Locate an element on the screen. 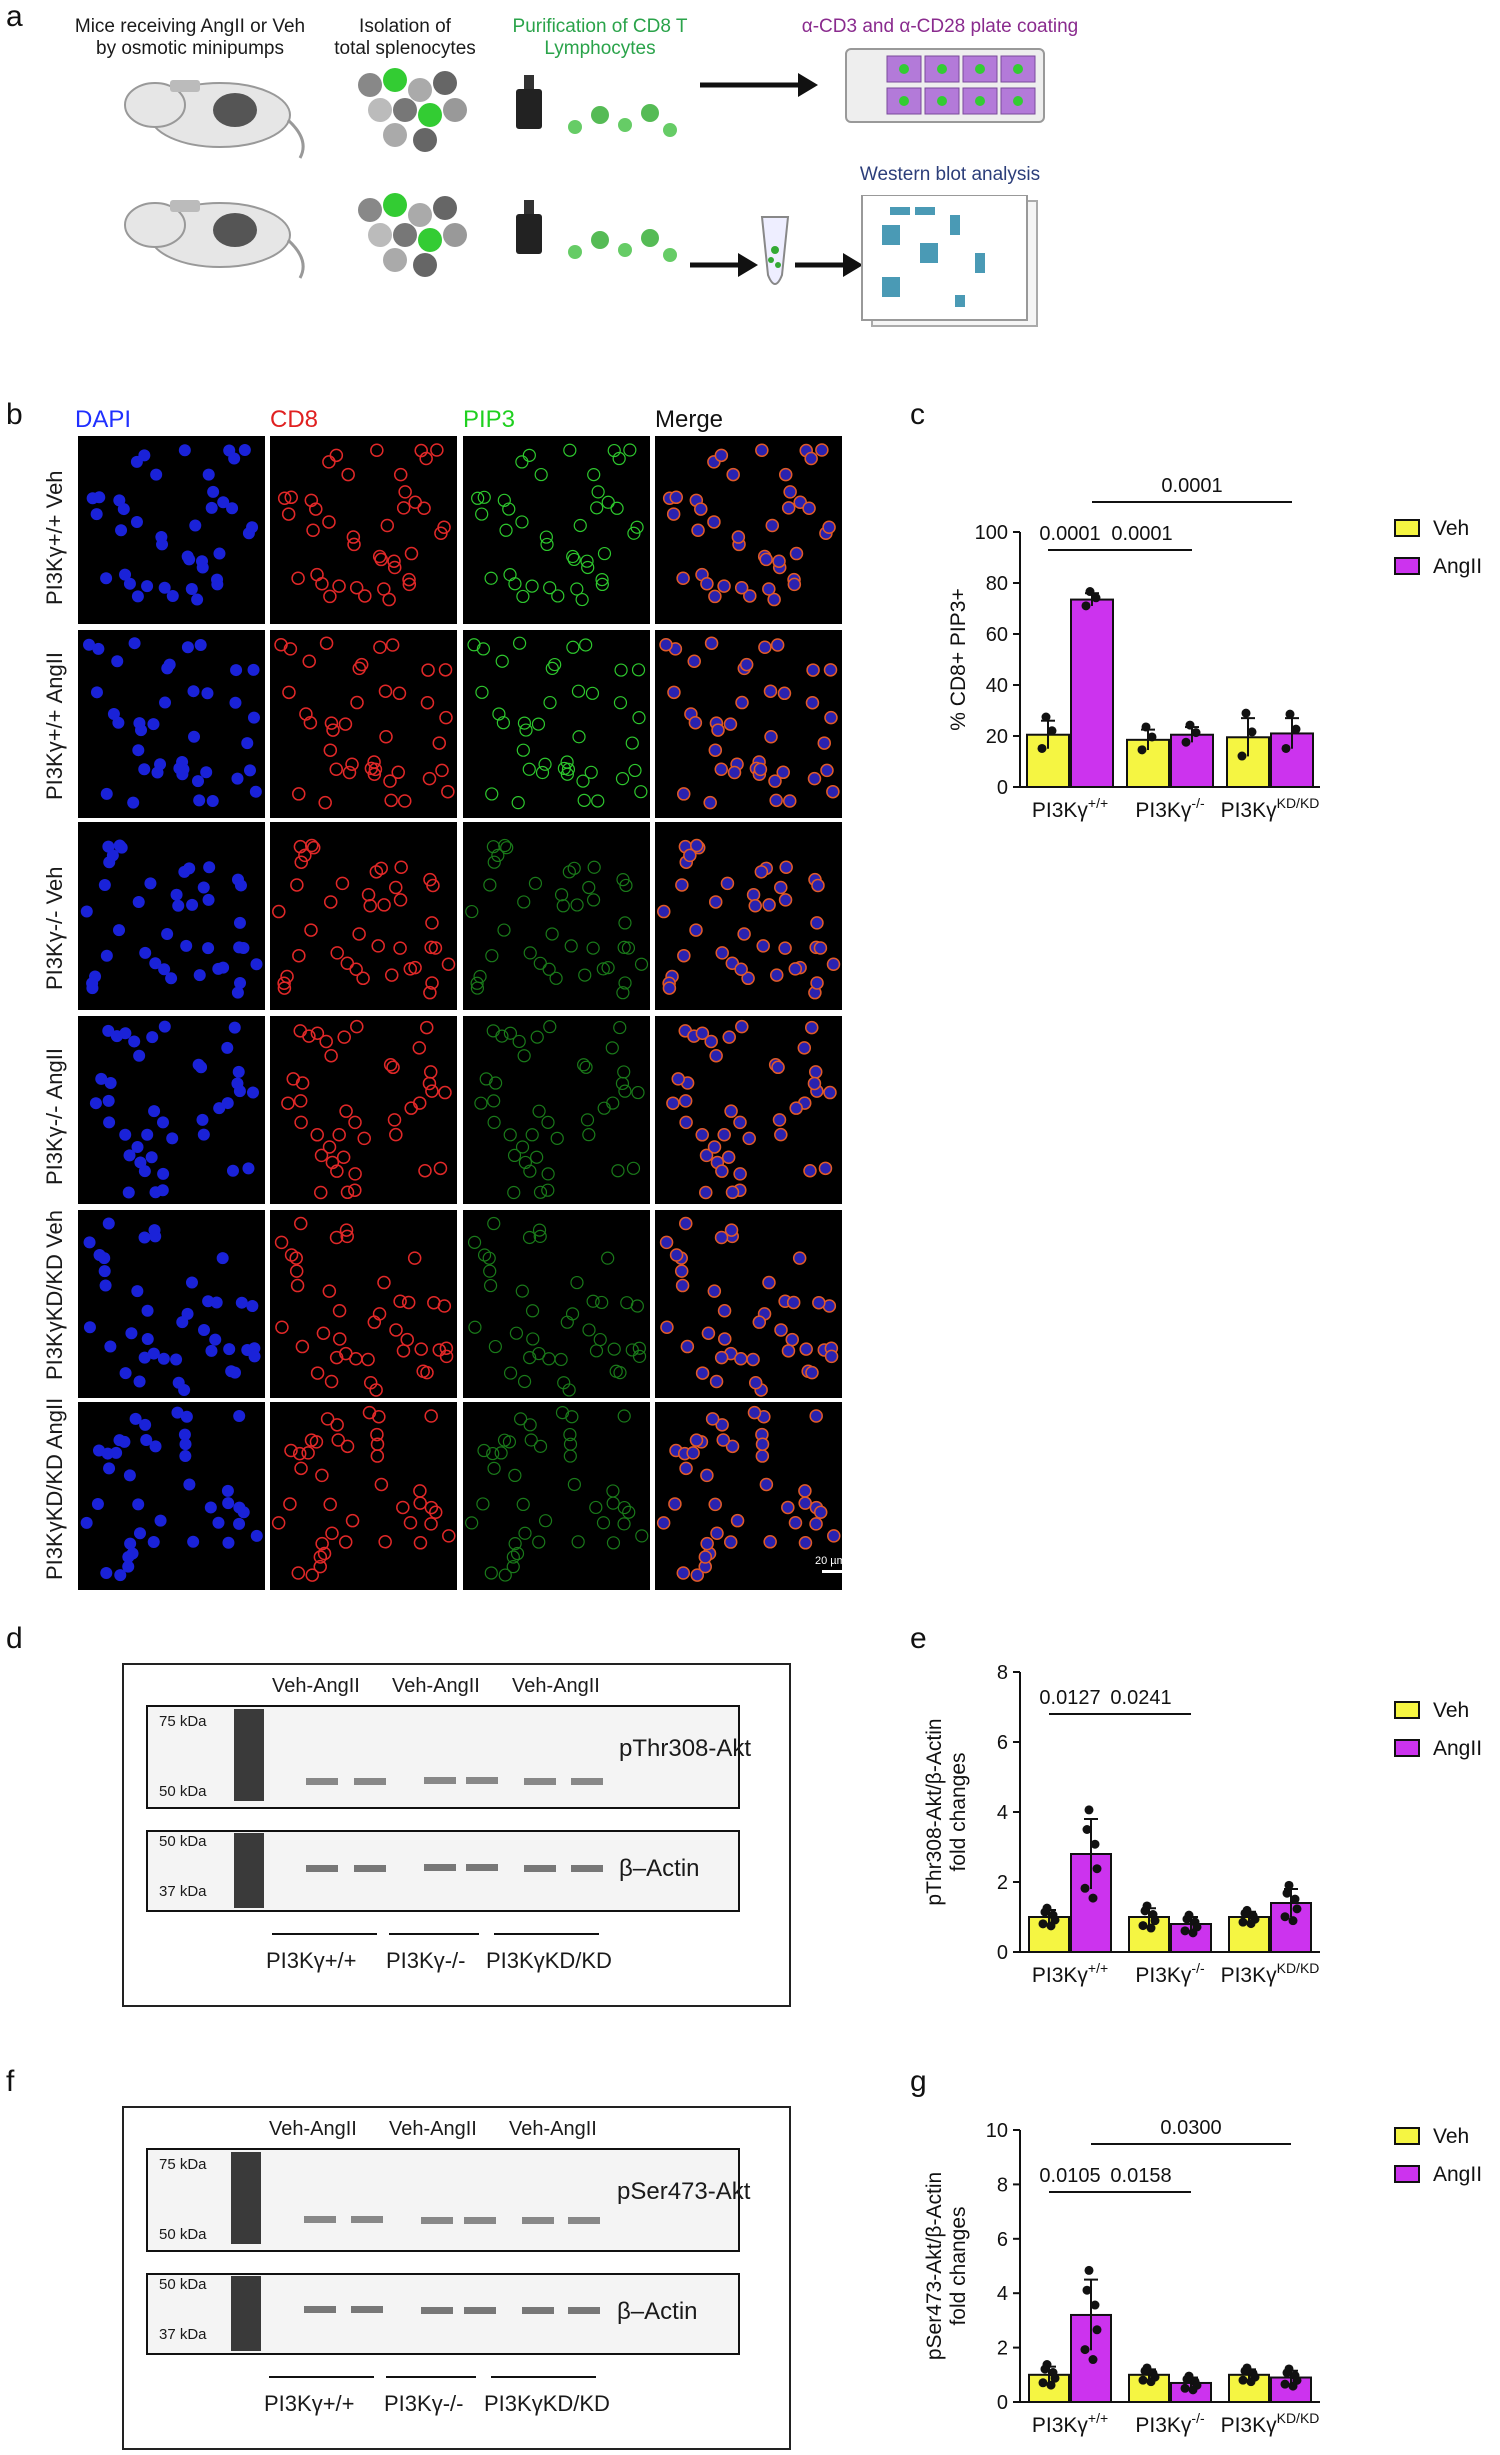 The width and height of the screenshot is (1500, 2455). y-tick-label: 10 is located at coordinates (997, 2131).